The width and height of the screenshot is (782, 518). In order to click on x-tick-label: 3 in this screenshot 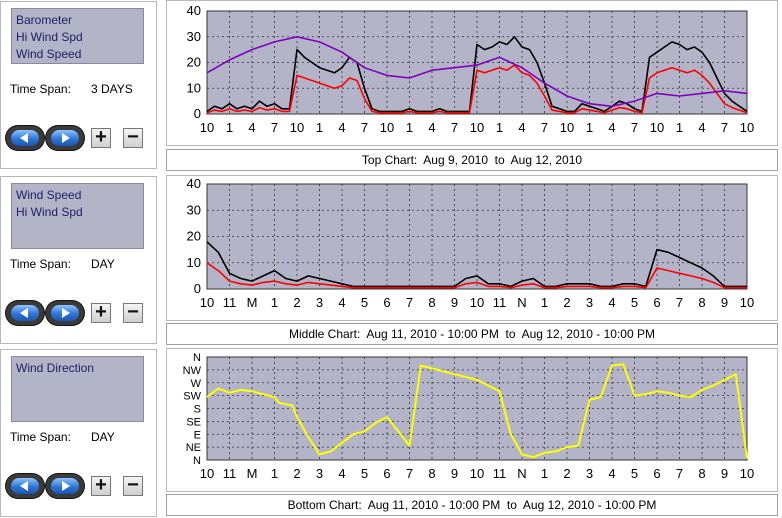, I will do `click(589, 473)`.